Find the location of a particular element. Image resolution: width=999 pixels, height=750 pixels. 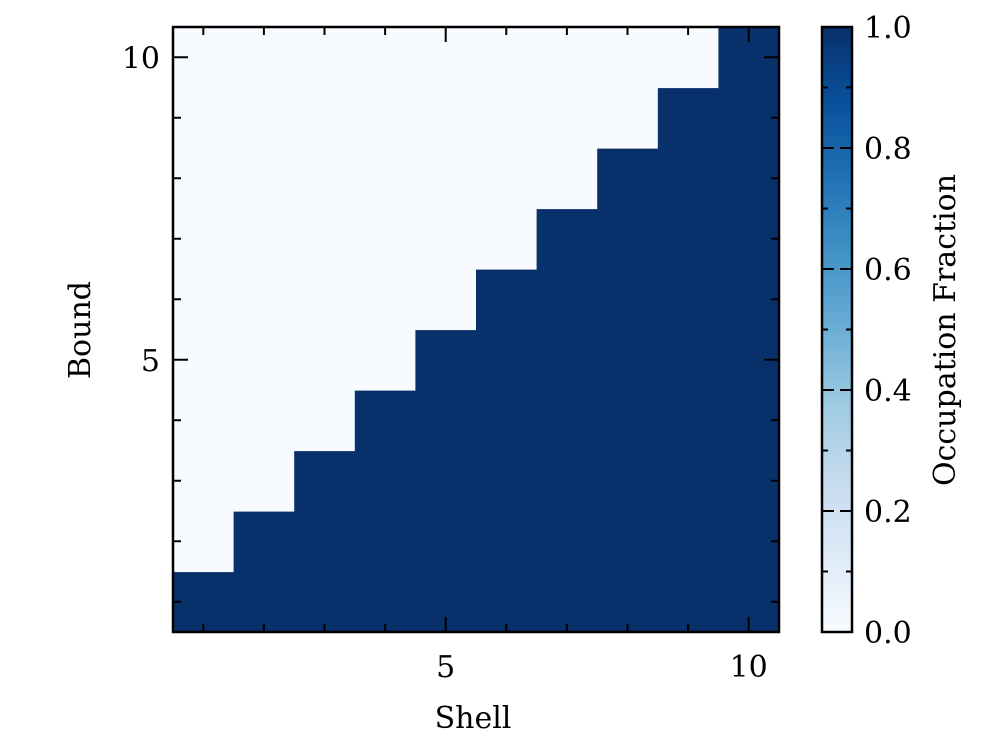

colorbar-ticks: 0.0 0.2 0.4 0.6 0.8 1.0 is located at coordinates (867, 331).